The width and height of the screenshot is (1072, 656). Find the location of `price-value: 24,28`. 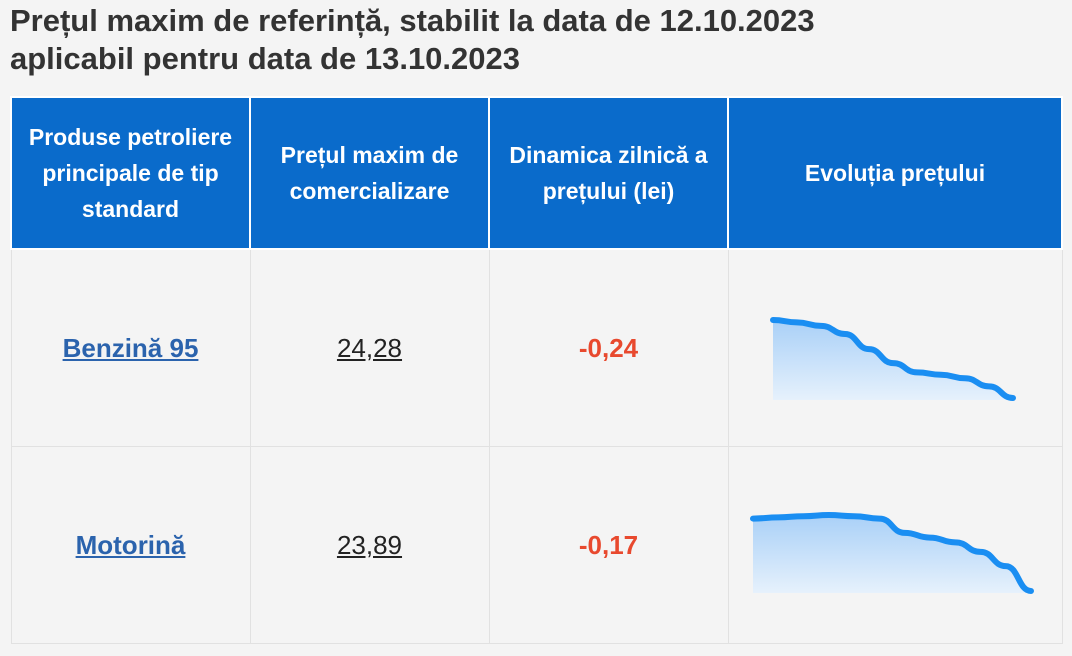

price-value: 24,28 is located at coordinates (369, 347).